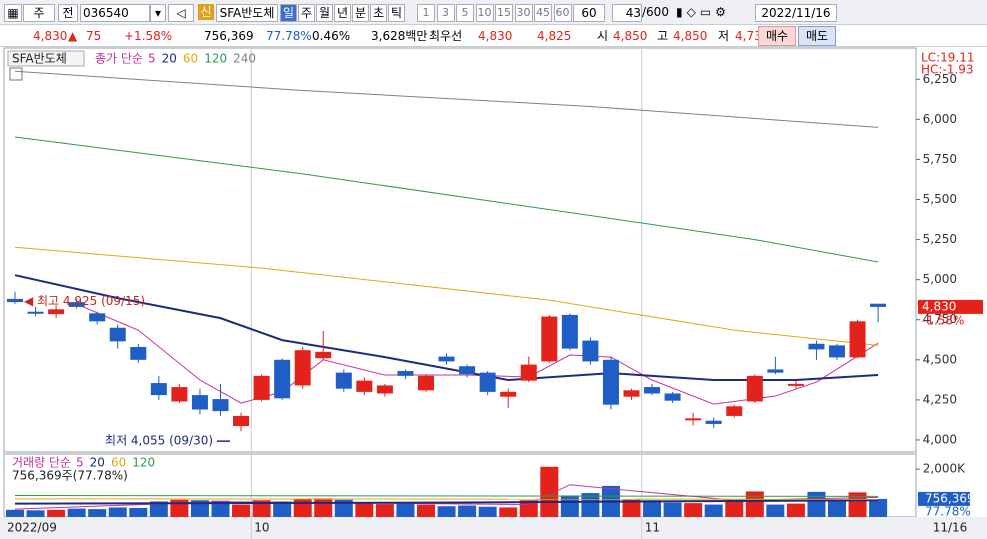  Describe the element at coordinates (143, 463) in the screenshot. I see `legend-entry: 120` at that location.